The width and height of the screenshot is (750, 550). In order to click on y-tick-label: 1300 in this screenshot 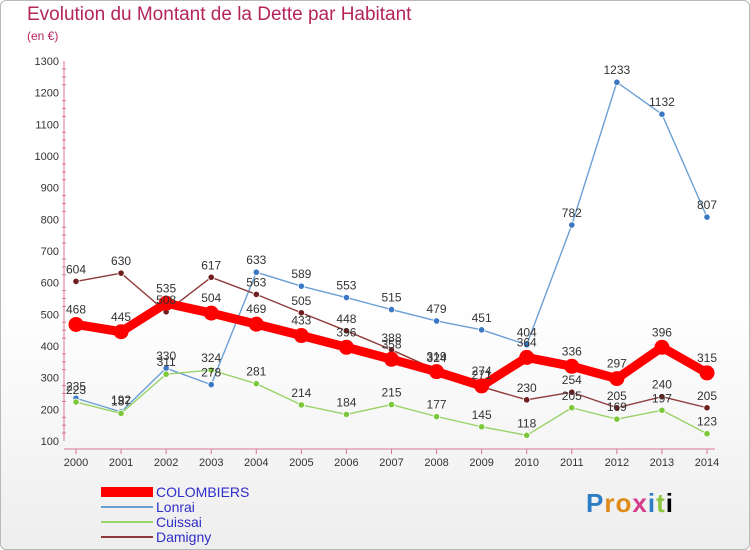, I will do `click(47, 62)`.